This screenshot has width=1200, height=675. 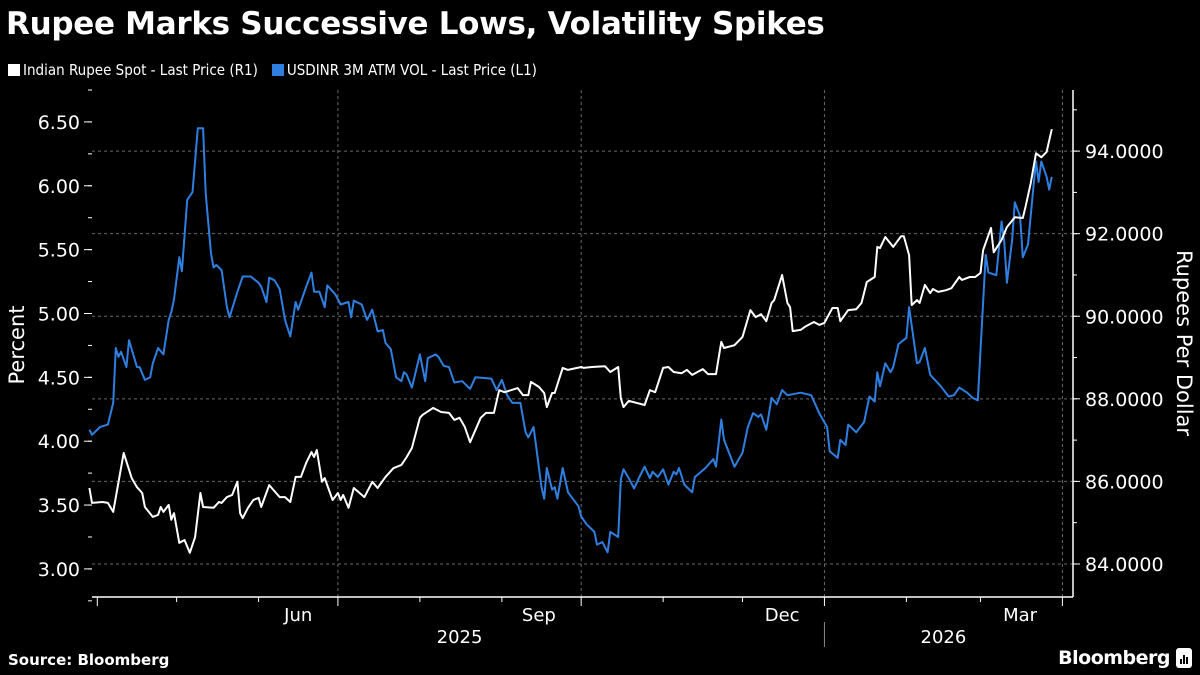 I want to click on right-tick-label: 92.0000, so click(x=1124, y=235).